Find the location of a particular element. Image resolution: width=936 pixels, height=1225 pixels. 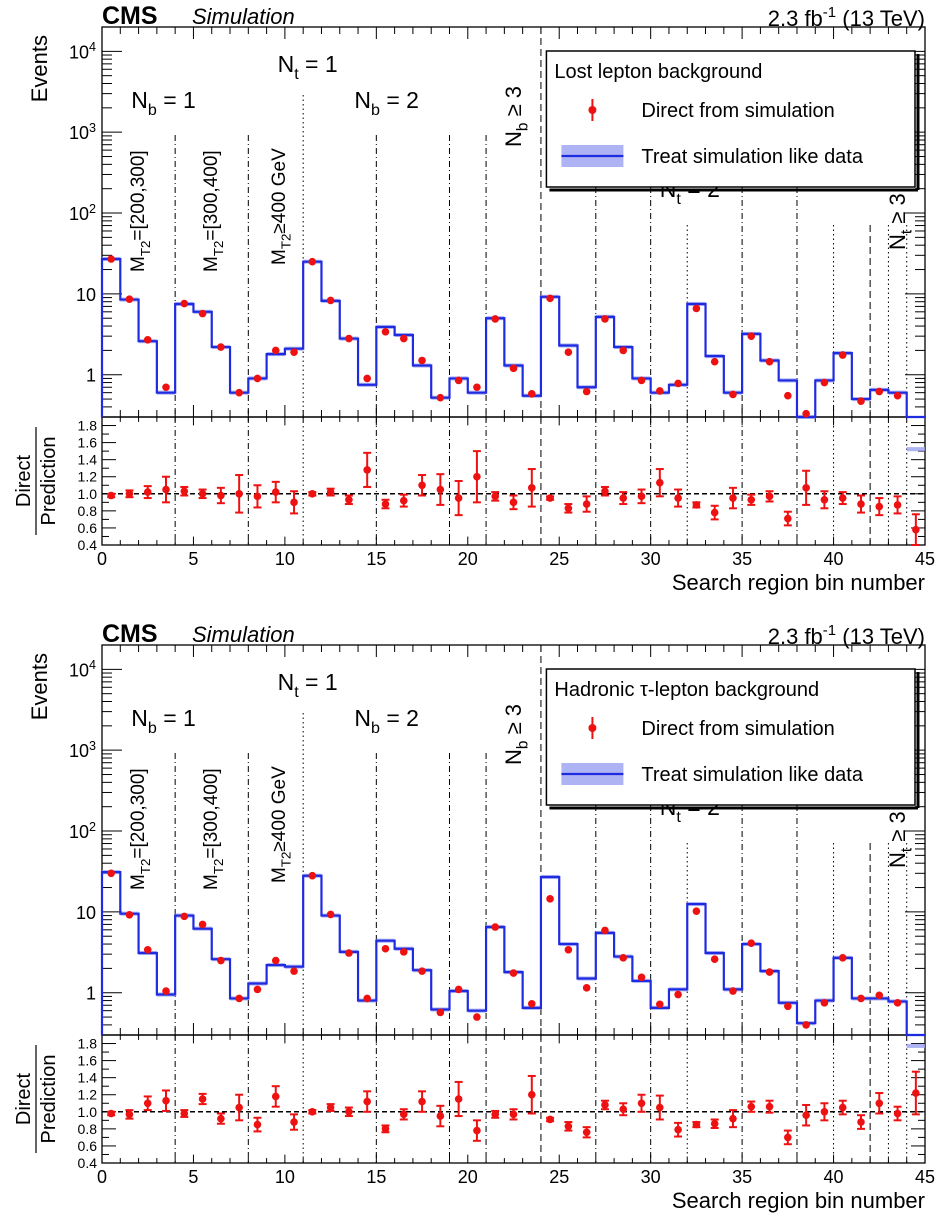

y-tick-label: 10³ is located at coordinates (82, 750).